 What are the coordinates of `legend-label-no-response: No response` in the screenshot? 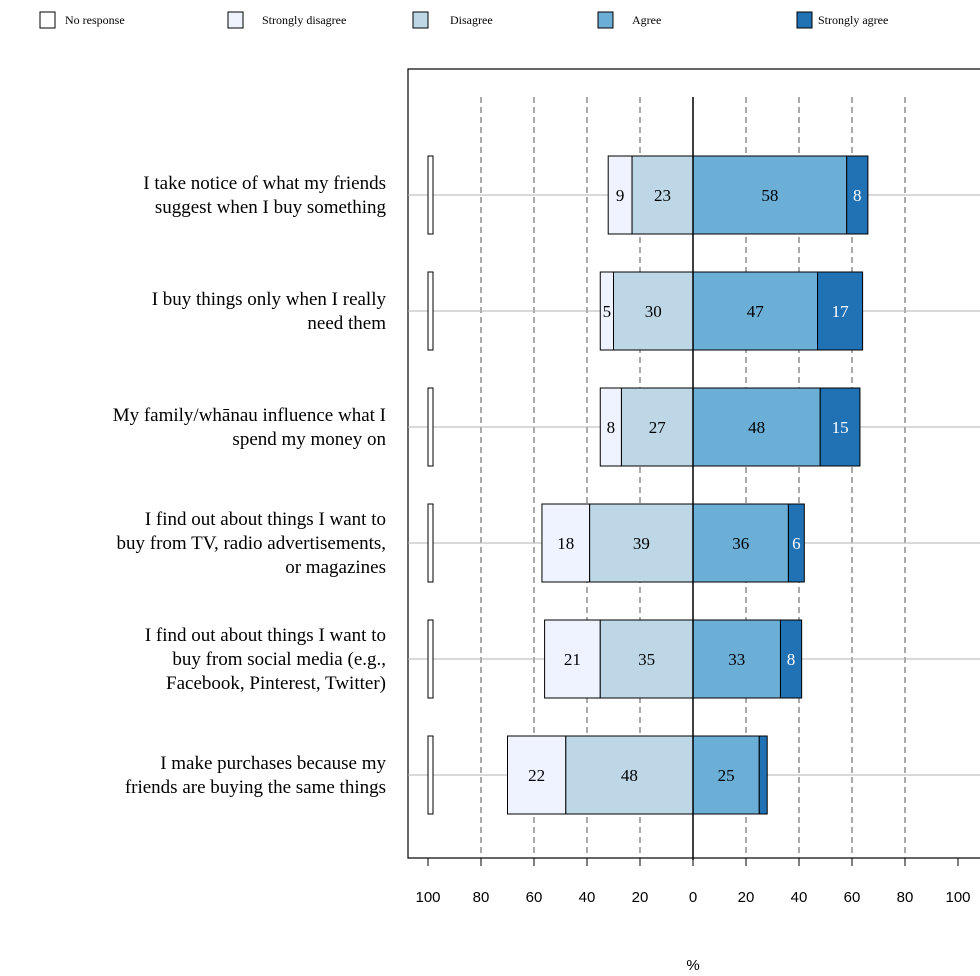 It's located at (95, 20).